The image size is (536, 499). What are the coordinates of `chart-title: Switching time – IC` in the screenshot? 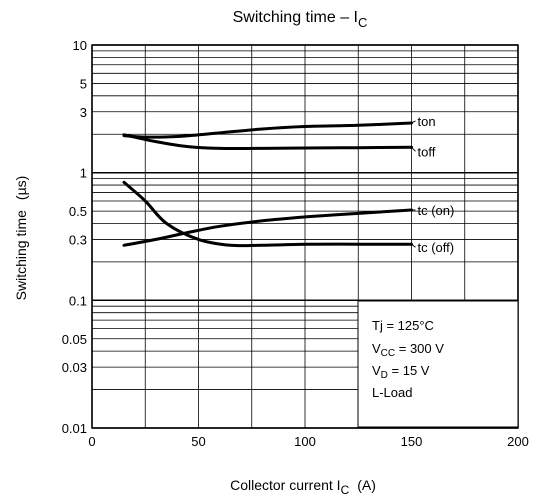 It's located at (300, 19).